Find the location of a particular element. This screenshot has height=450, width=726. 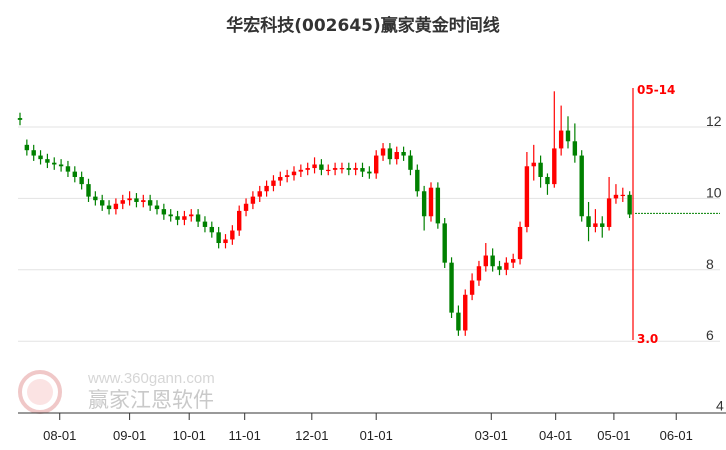

x-tick-label: 11-01 is located at coordinates (245, 435).